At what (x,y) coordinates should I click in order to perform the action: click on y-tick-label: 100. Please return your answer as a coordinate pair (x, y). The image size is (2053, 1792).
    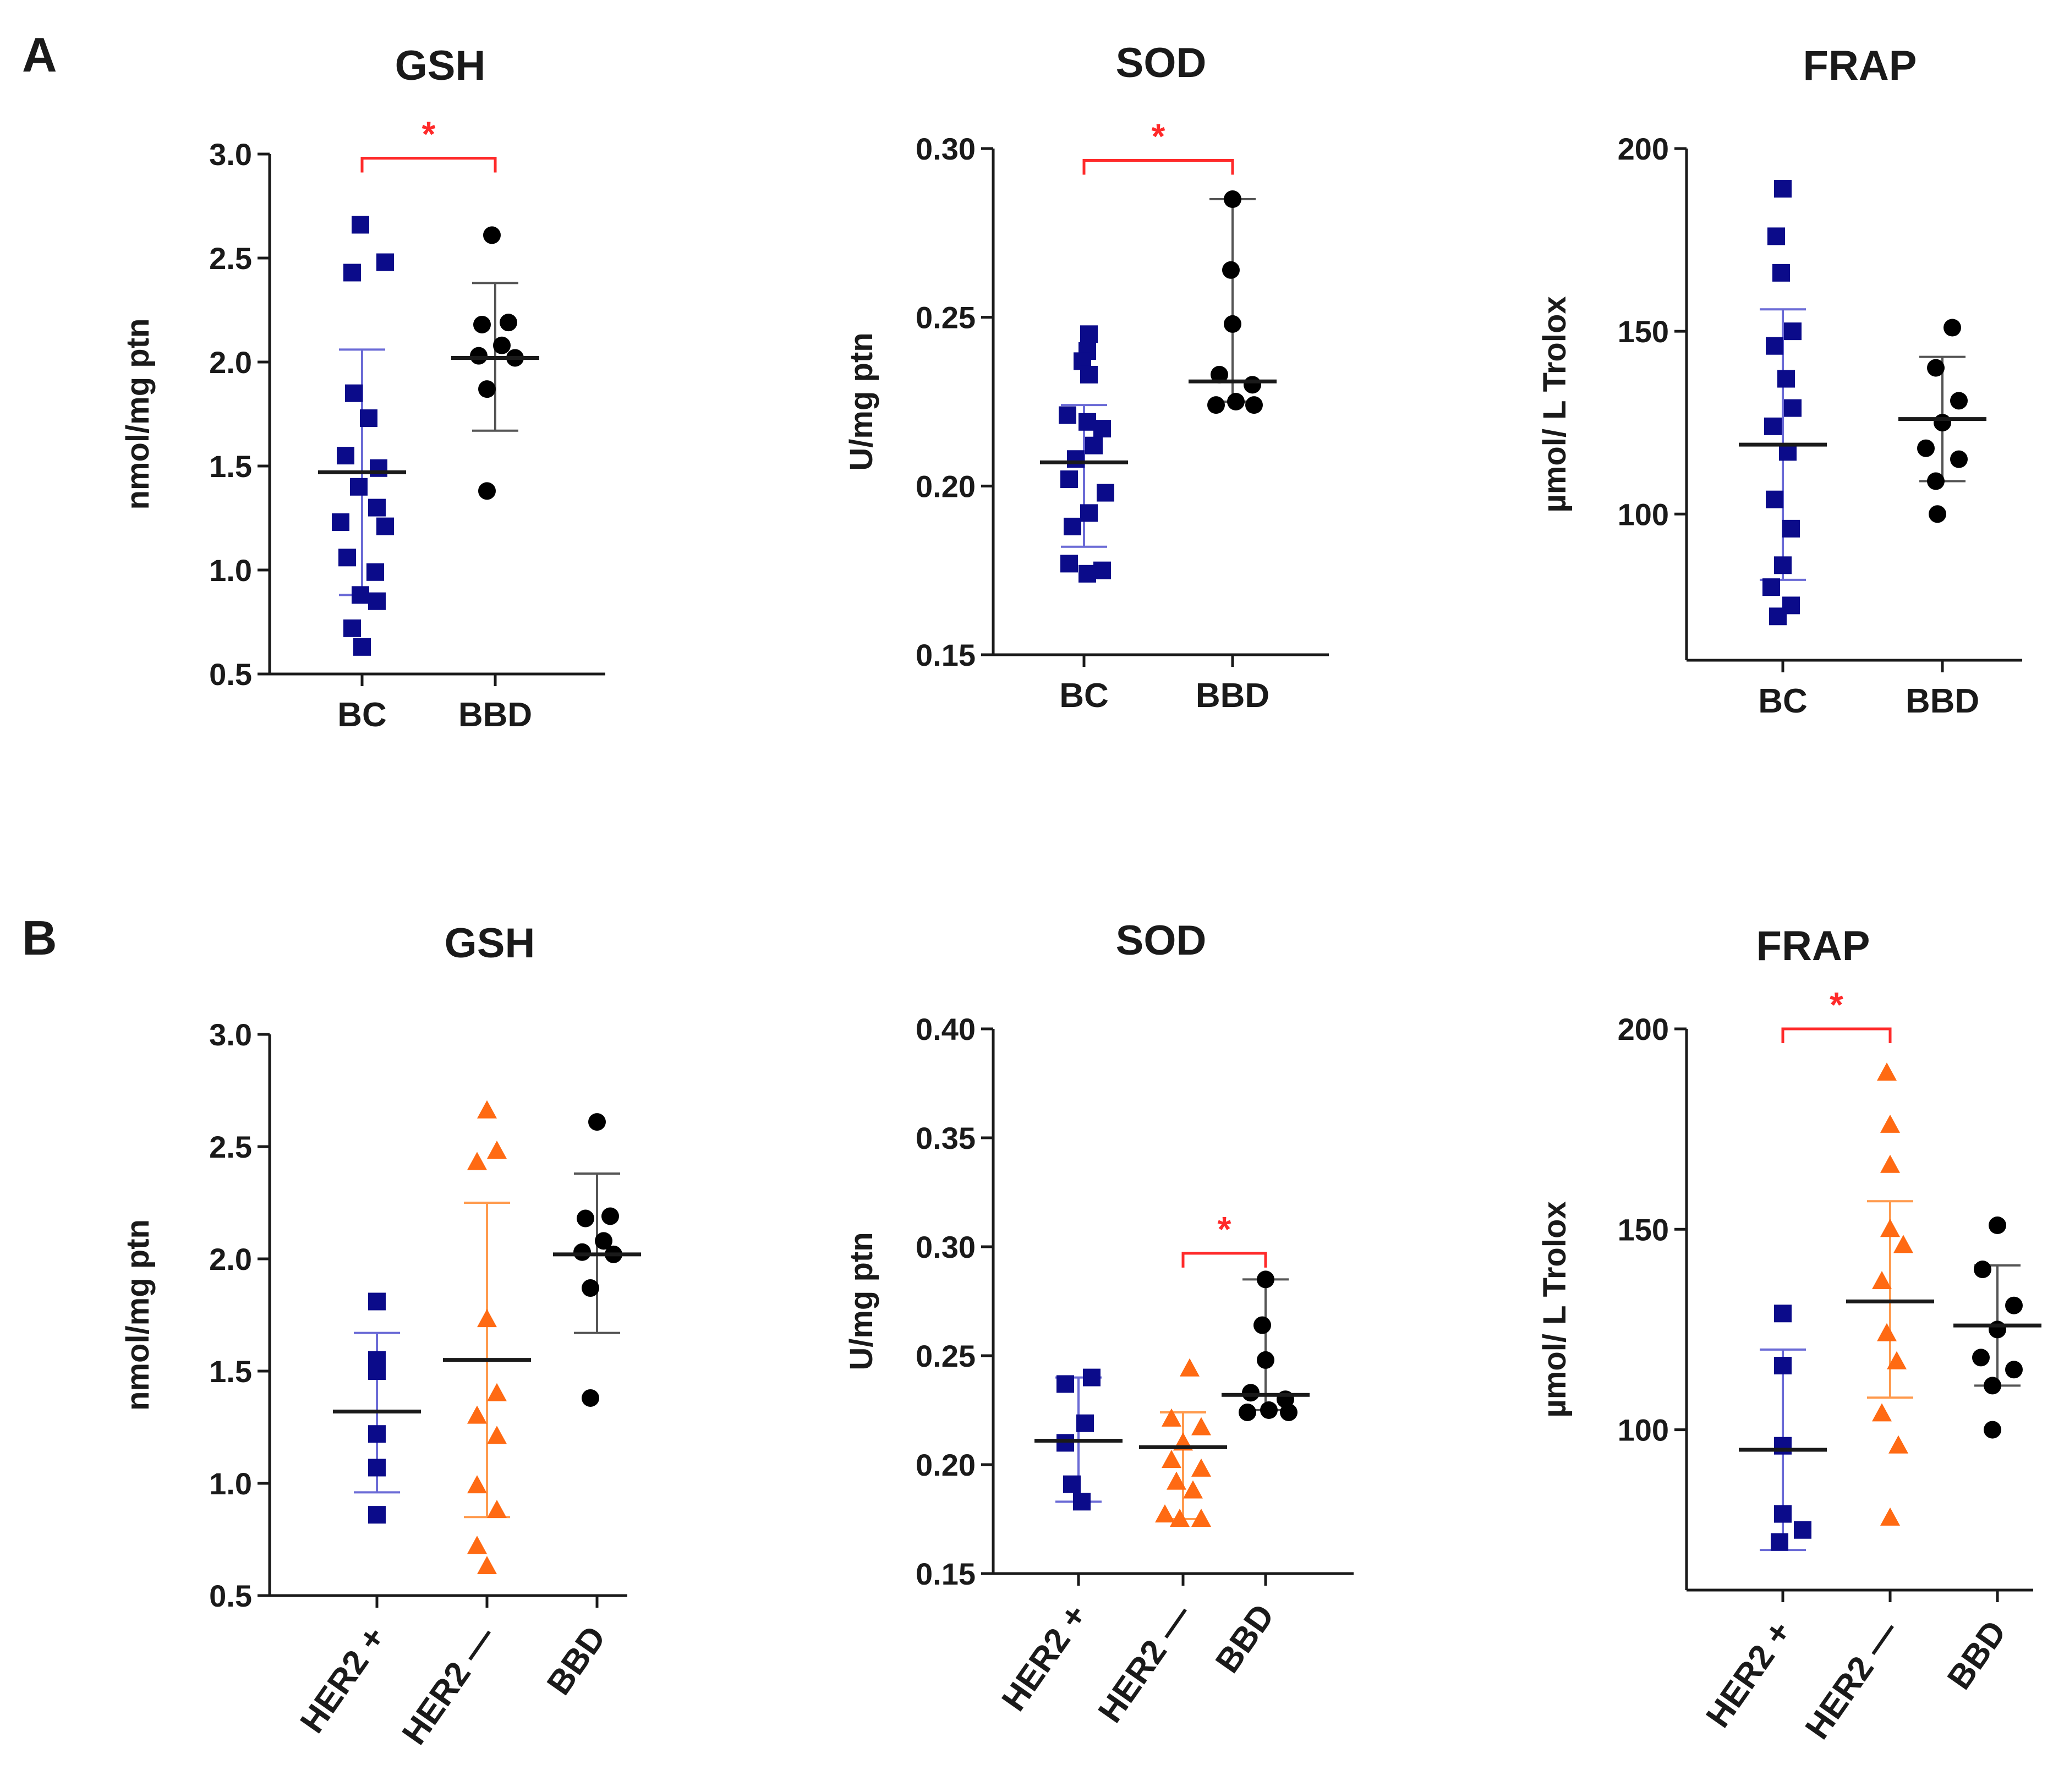
    Looking at the image, I should click on (1643, 514).